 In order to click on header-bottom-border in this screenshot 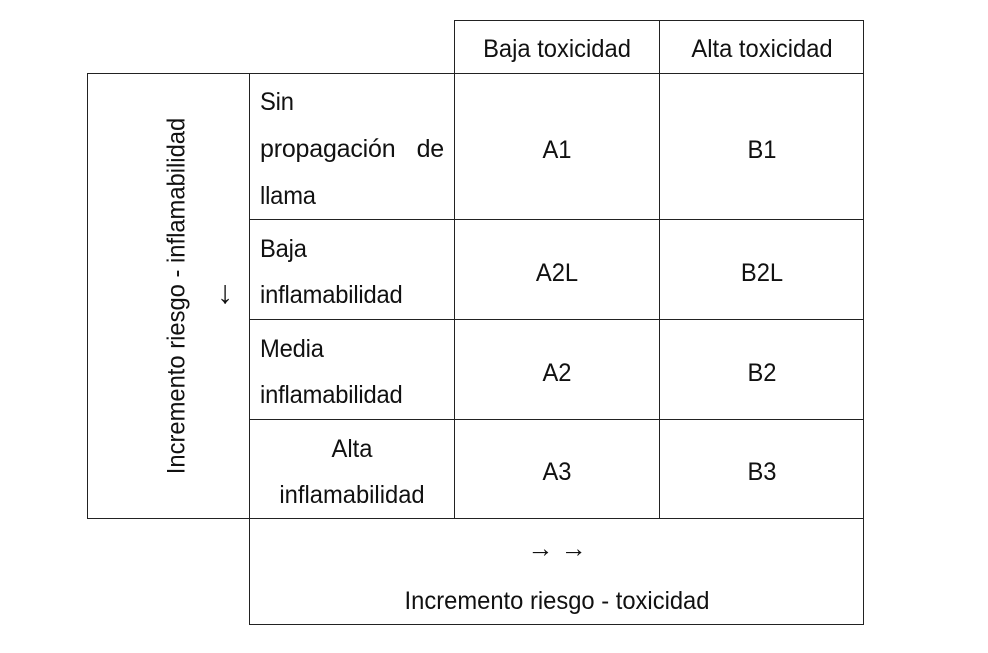, I will do `click(475, 73)`.